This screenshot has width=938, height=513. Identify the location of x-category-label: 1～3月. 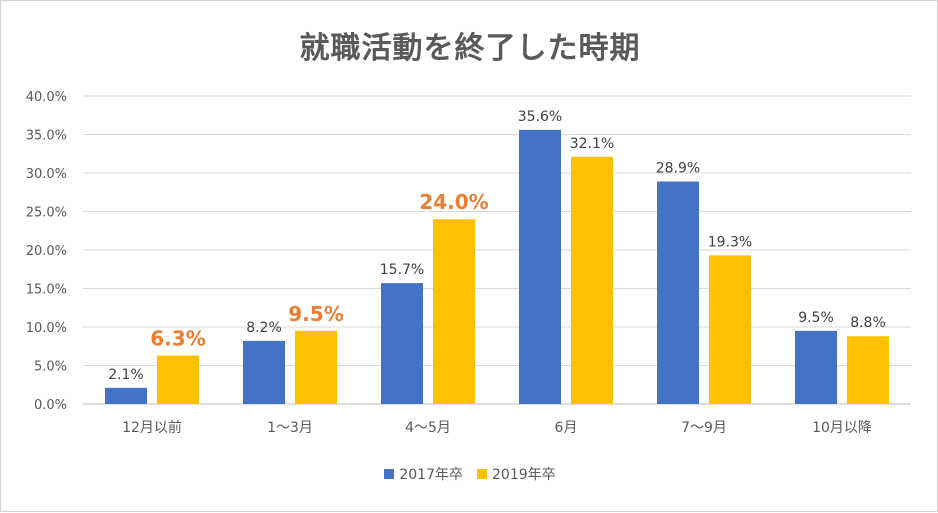
(290, 428).